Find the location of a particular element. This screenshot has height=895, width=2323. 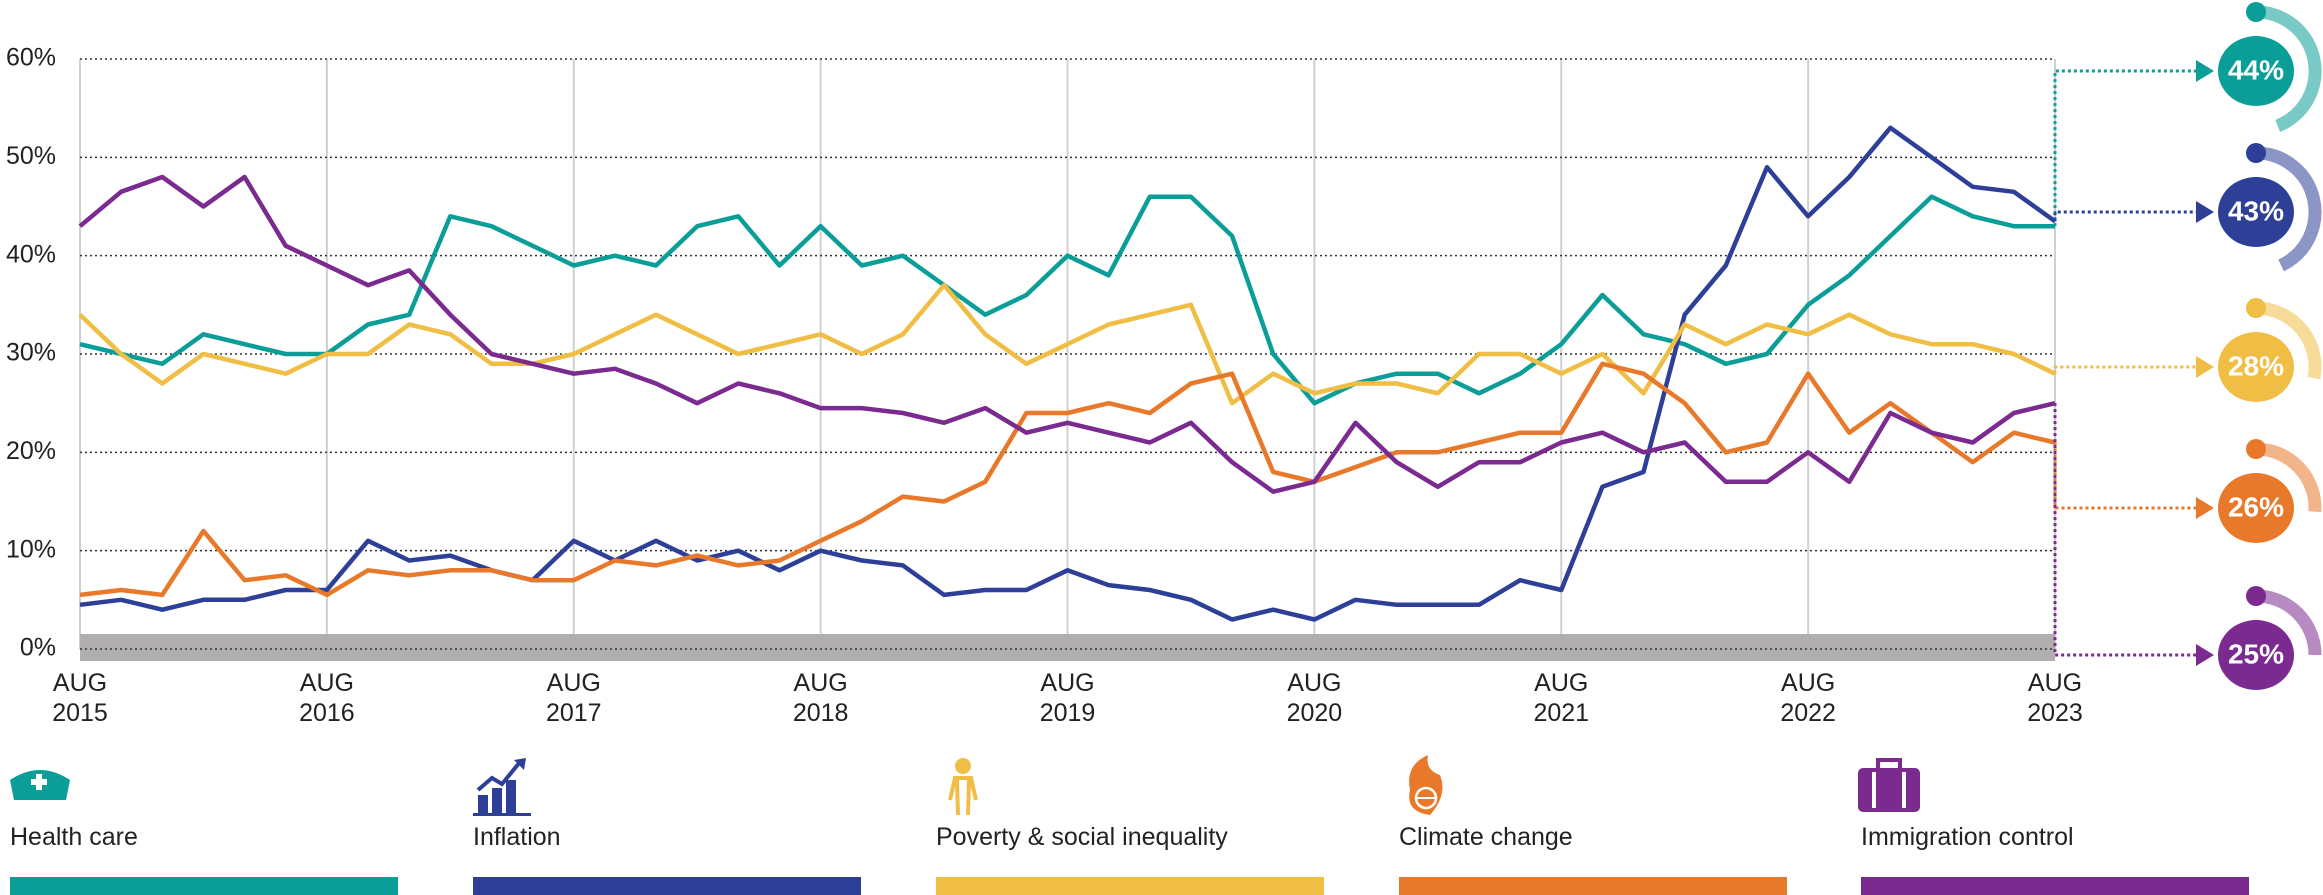

end-label: 26% is located at coordinates (2256, 506).